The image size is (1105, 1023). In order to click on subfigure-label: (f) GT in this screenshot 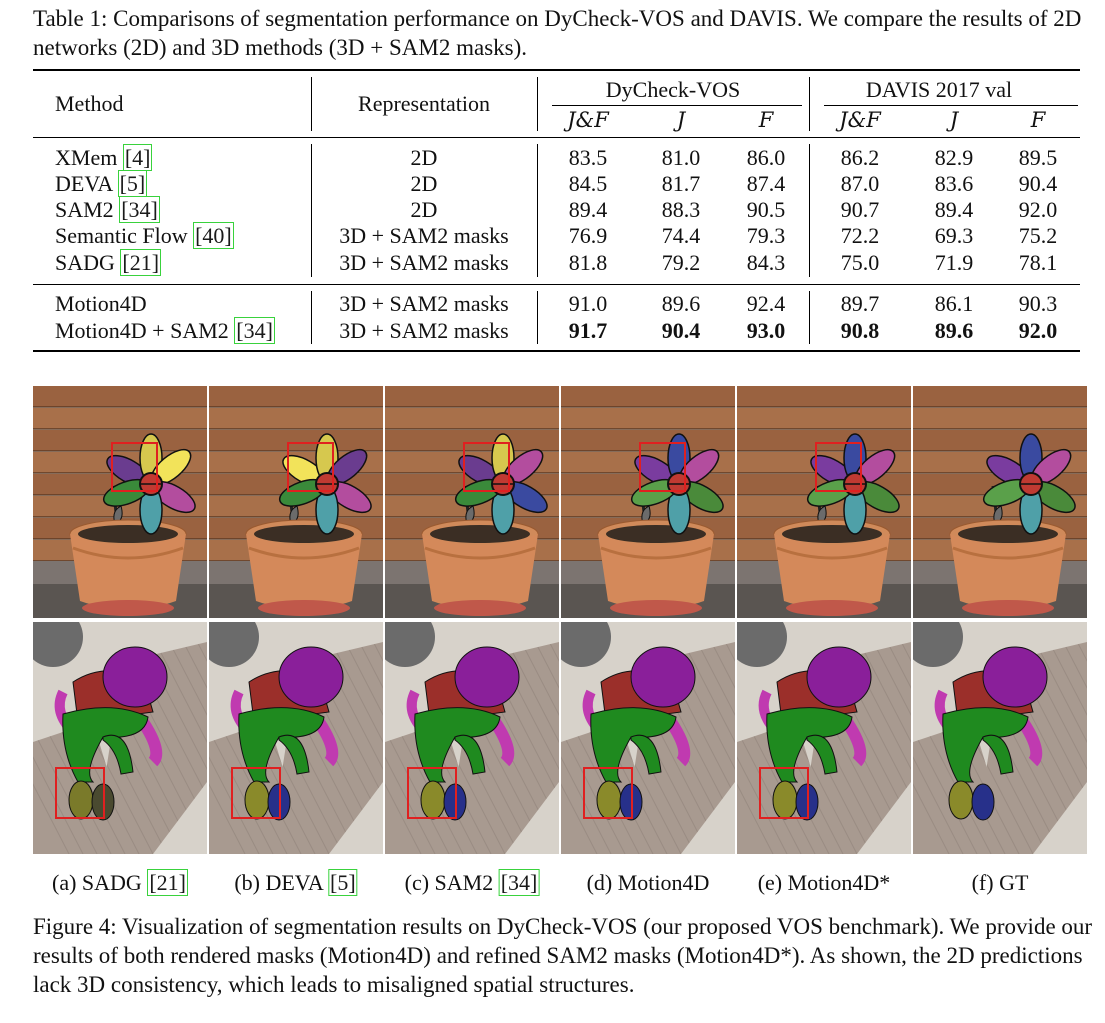, I will do `click(1000, 883)`.